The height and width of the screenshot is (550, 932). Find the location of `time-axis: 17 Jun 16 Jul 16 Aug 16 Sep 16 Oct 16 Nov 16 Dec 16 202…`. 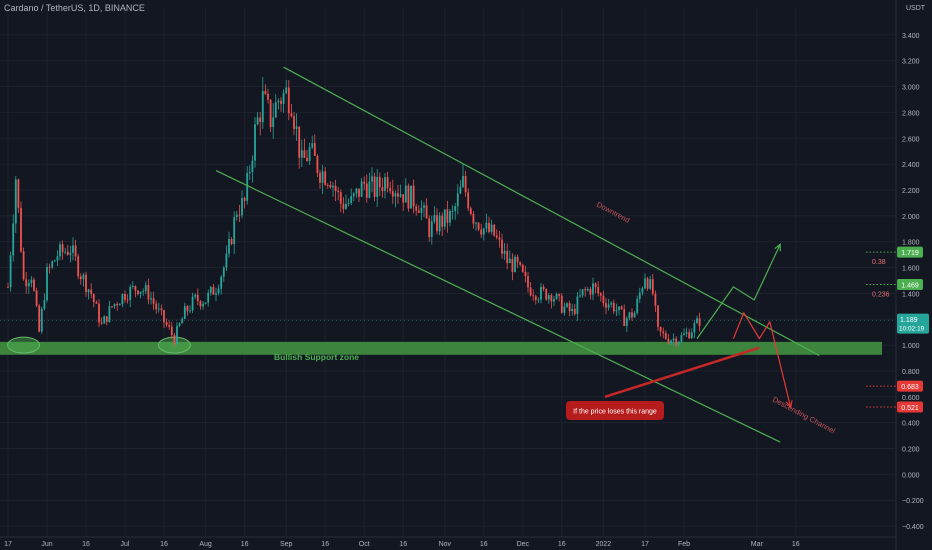

time-axis: 17 Jun 16 Jul 16 Aug 16 Sep 16 Oct 16 Nov 16 Dec 16 202… is located at coordinates (402, 544).